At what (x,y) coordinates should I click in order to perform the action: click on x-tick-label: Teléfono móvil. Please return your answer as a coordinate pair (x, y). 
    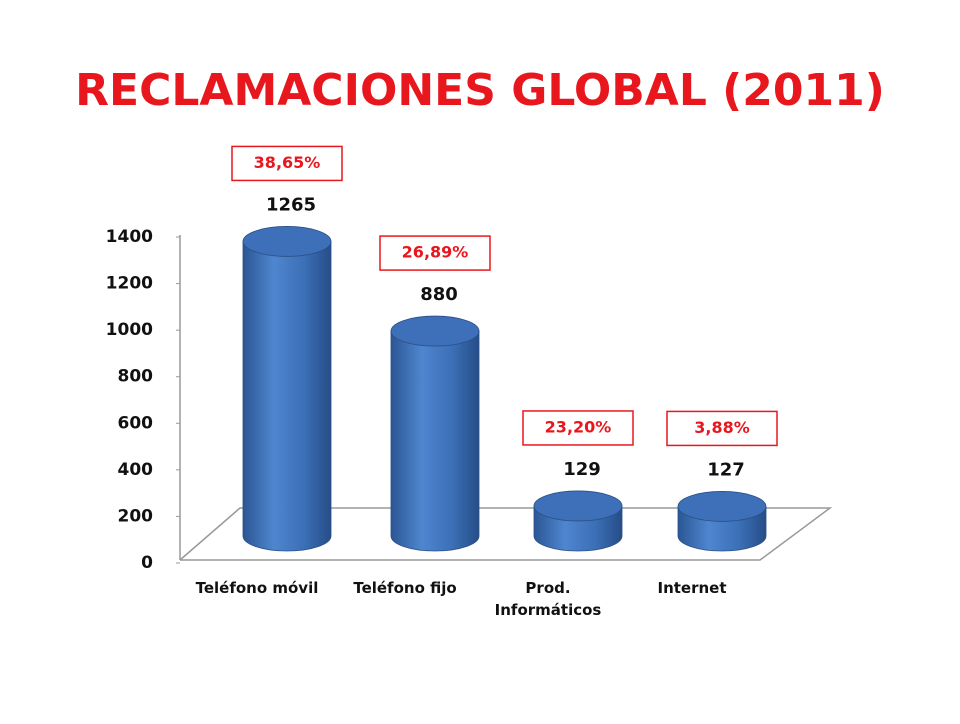
    Looking at the image, I should click on (257, 588).